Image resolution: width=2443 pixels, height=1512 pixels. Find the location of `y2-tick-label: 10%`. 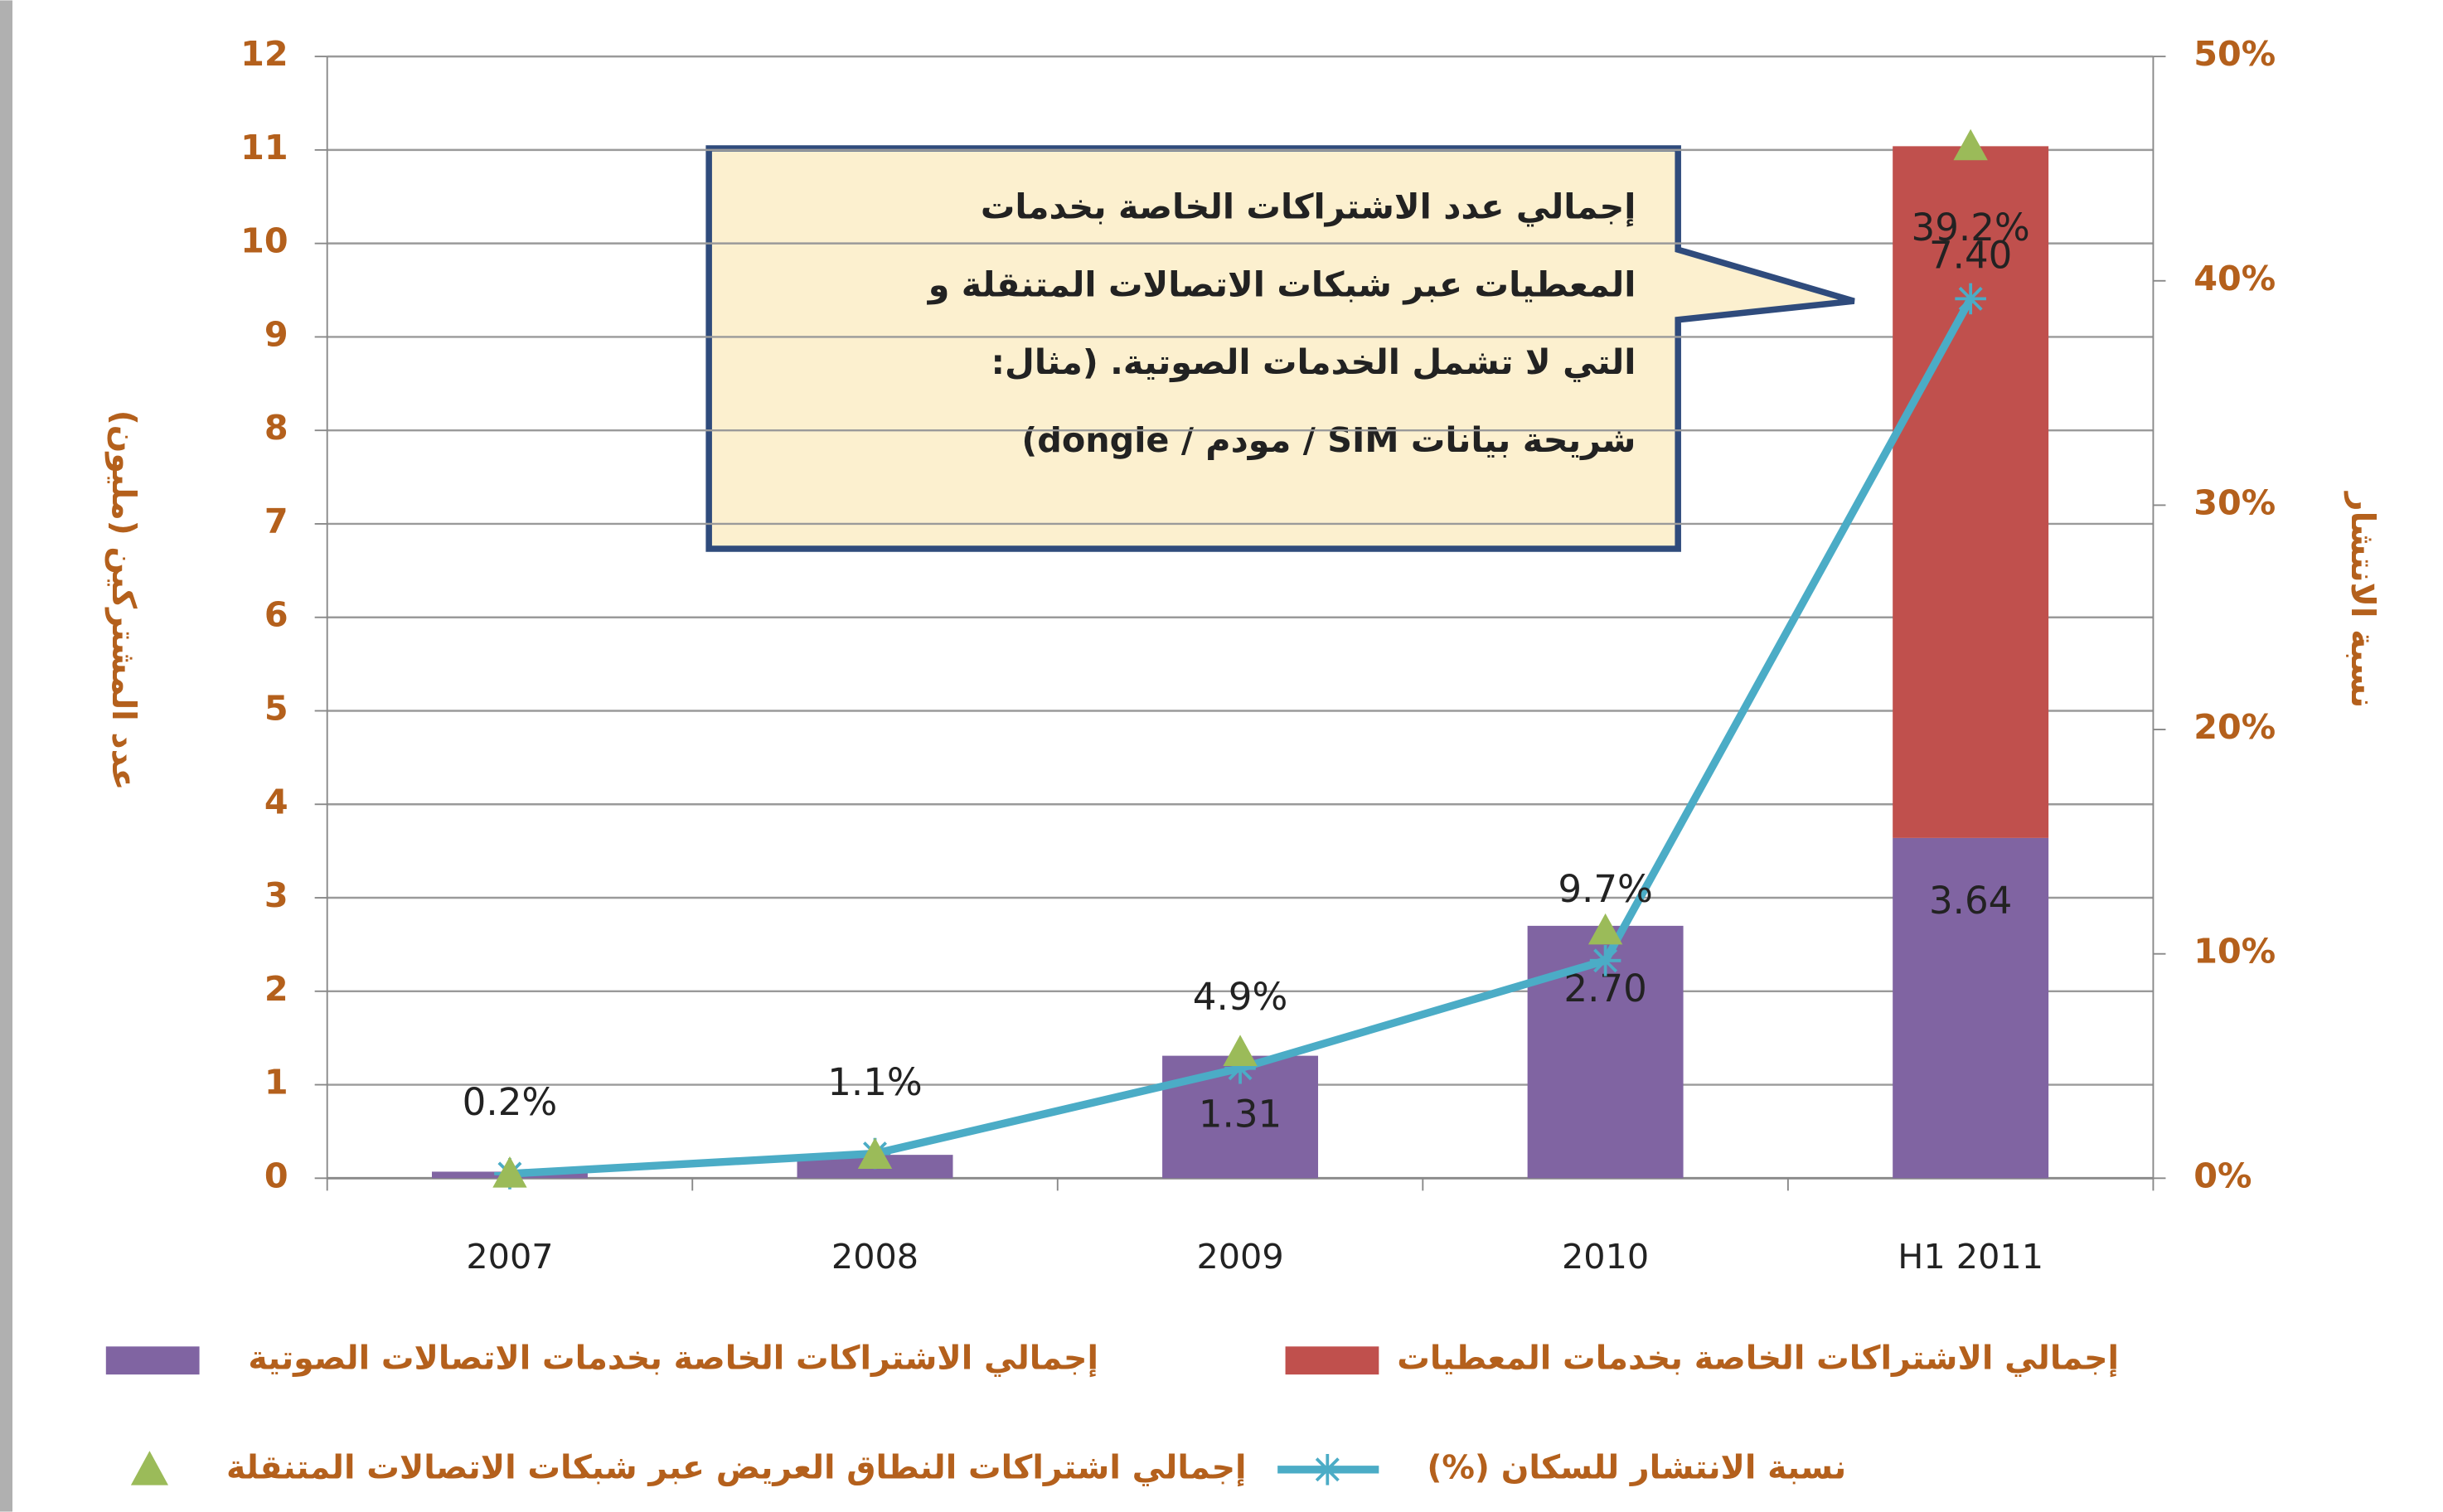

y2-tick-label: 10% is located at coordinates (2234, 952).